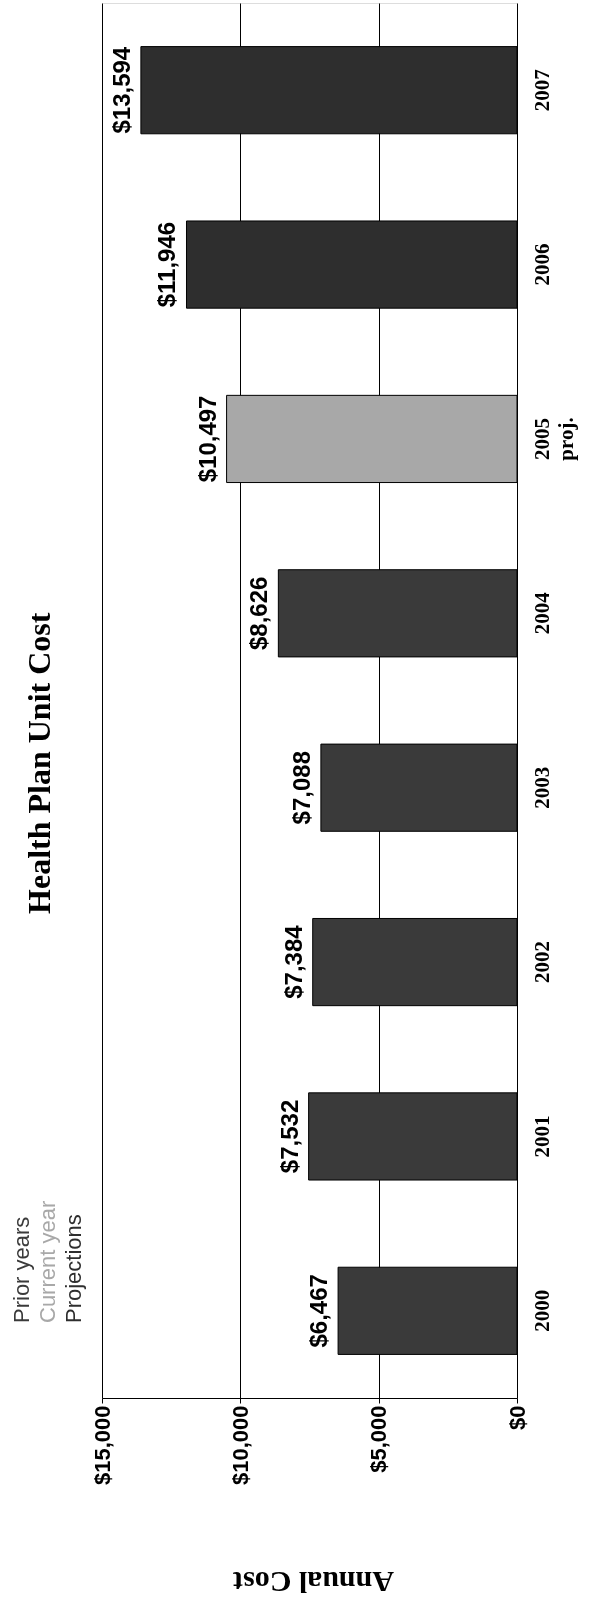 This screenshot has width=603, height=1606. What do you see at coordinates (301, 787) in the screenshot?
I see `data-label: $7,088` at bounding box center [301, 787].